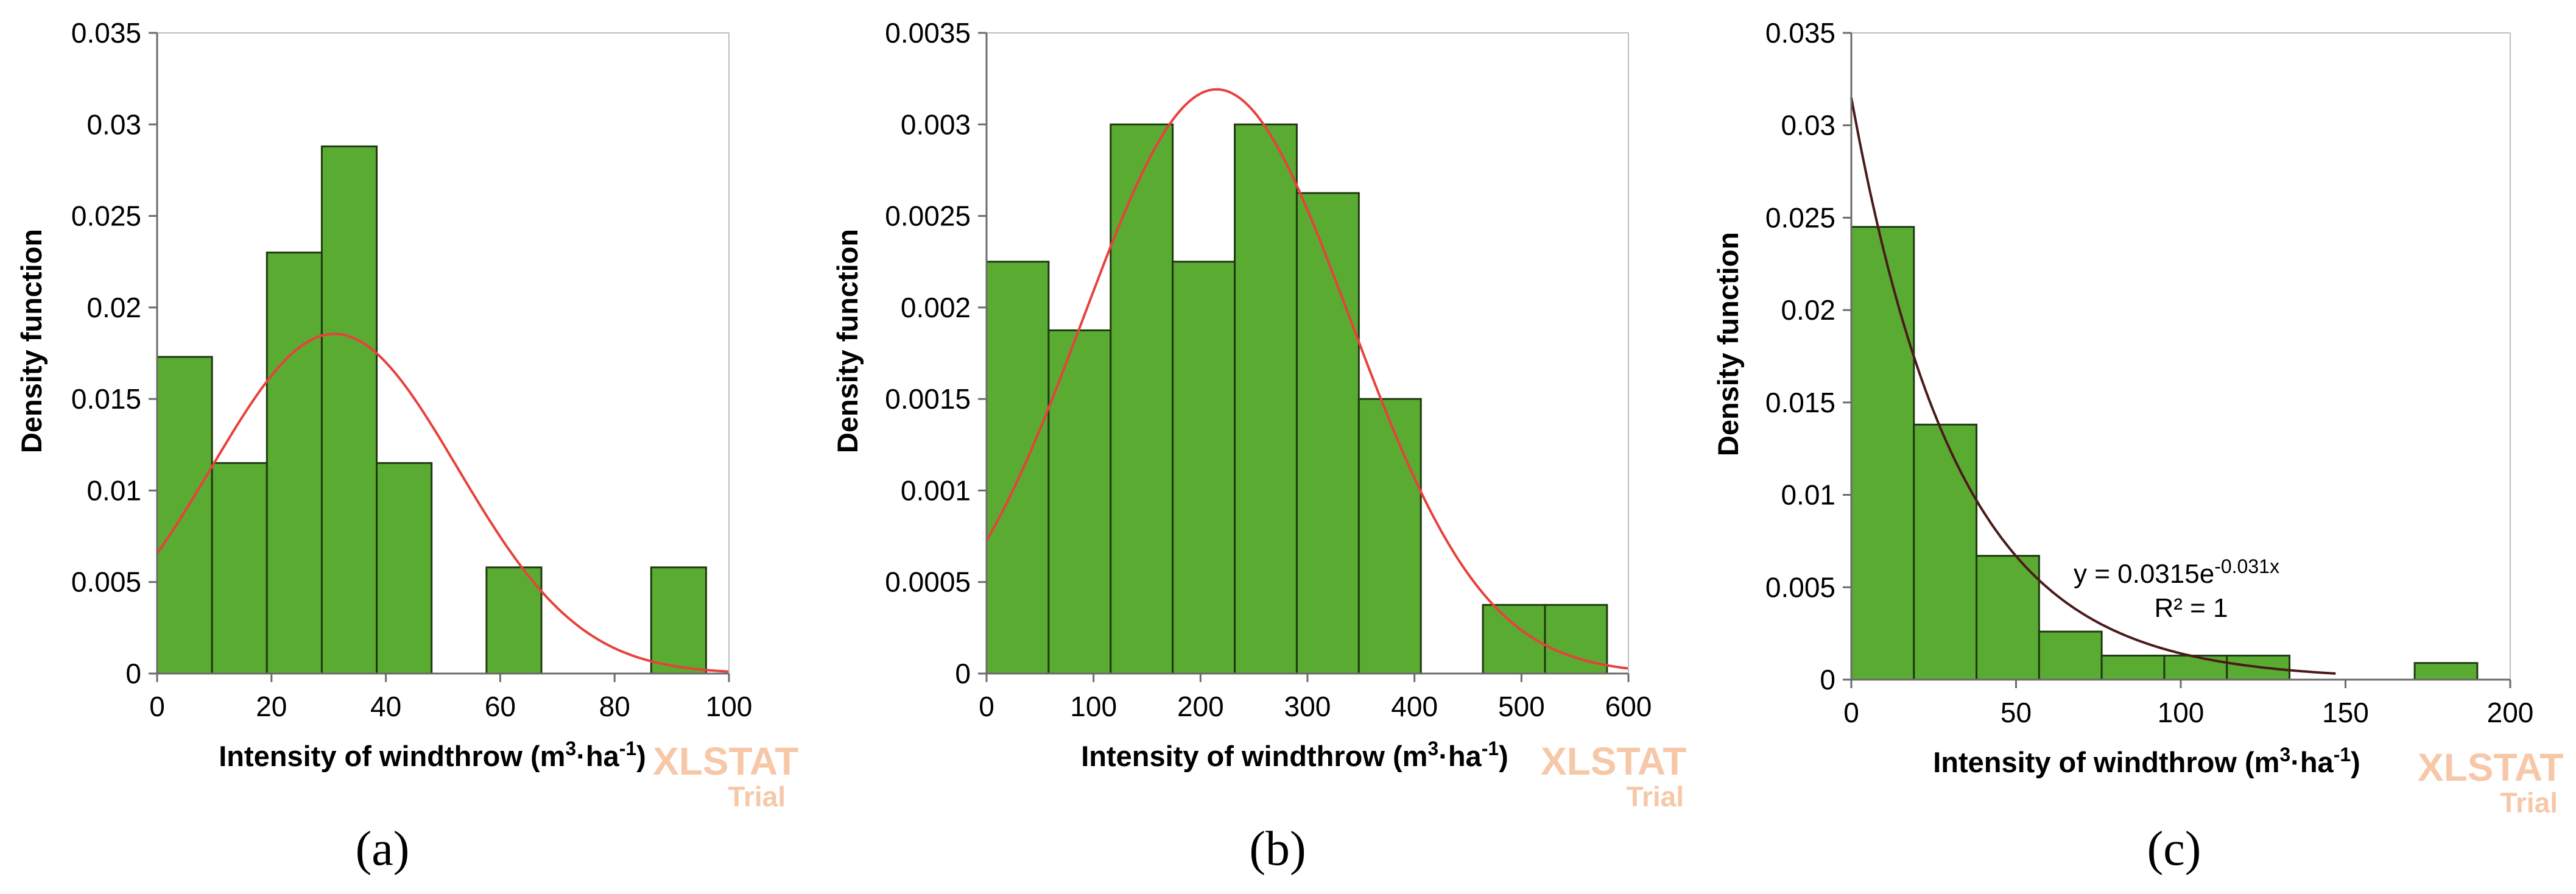 Image resolution: width=2576 pixels, height=894 pixels. What do you see at coordinates (2144, 574) in the screenshot?
I see `equation-main: y = 0.0315e` at bounding box center [2144, 574].